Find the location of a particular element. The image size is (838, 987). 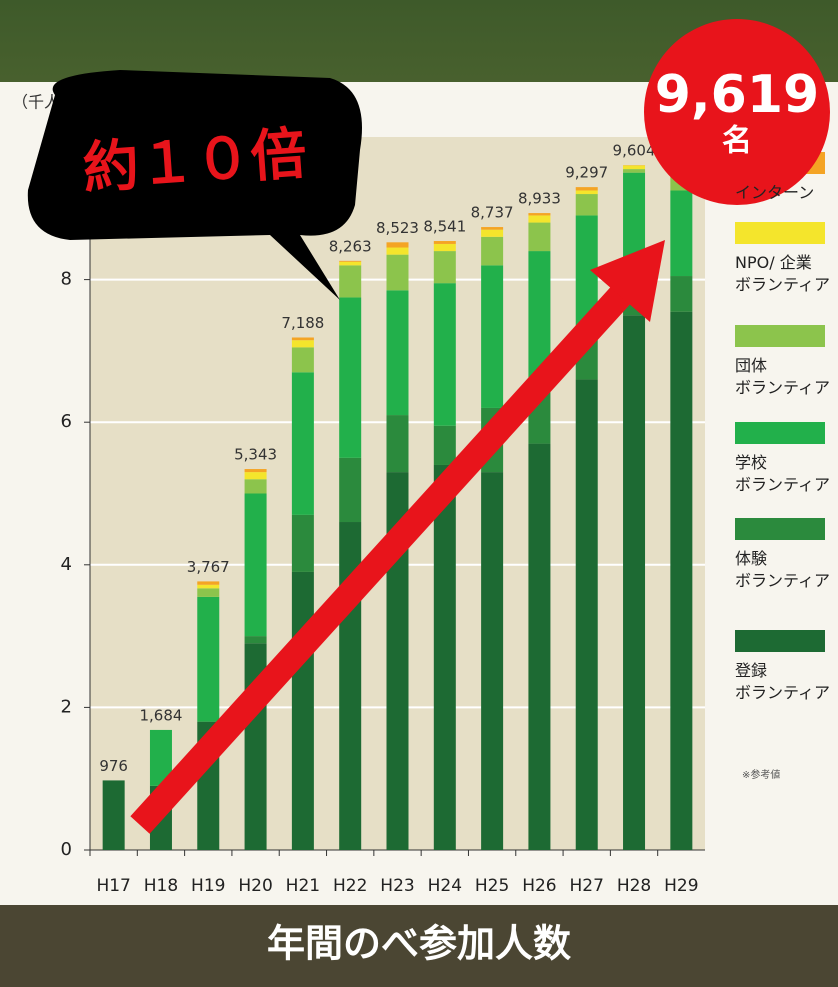

callout: 約１０倍 is located at coordinates (195, 161).